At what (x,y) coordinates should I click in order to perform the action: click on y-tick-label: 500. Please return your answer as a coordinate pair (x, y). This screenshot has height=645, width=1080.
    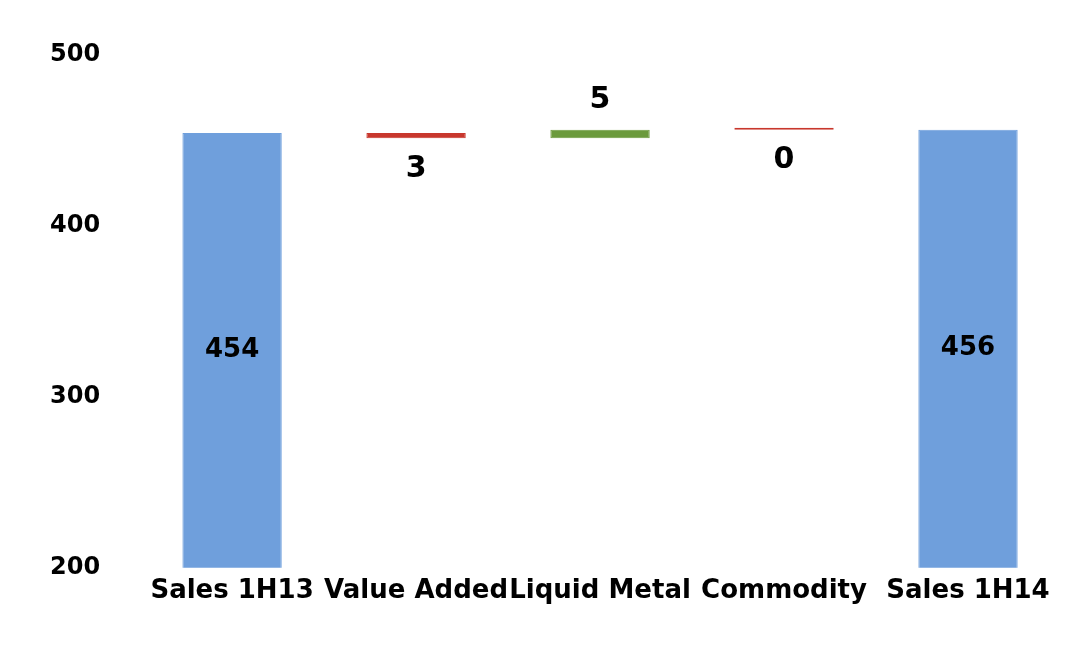
    Looking at the image, I should click on (75, 52).